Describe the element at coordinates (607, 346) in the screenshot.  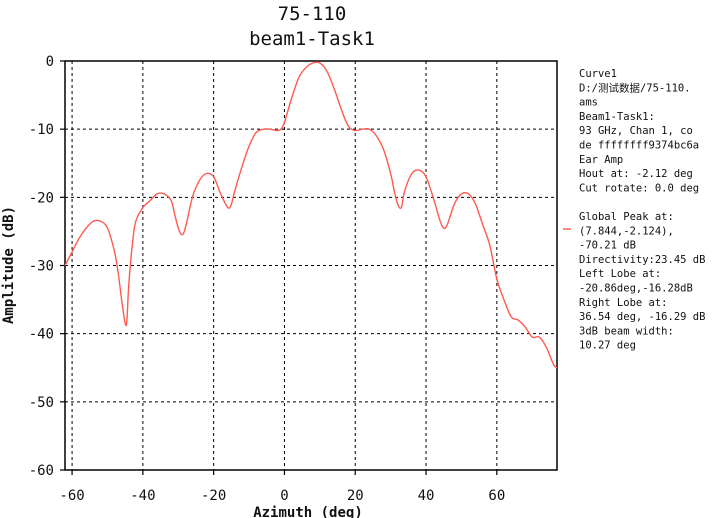
I see `legend-text-line: 10.27 deg` at that location.